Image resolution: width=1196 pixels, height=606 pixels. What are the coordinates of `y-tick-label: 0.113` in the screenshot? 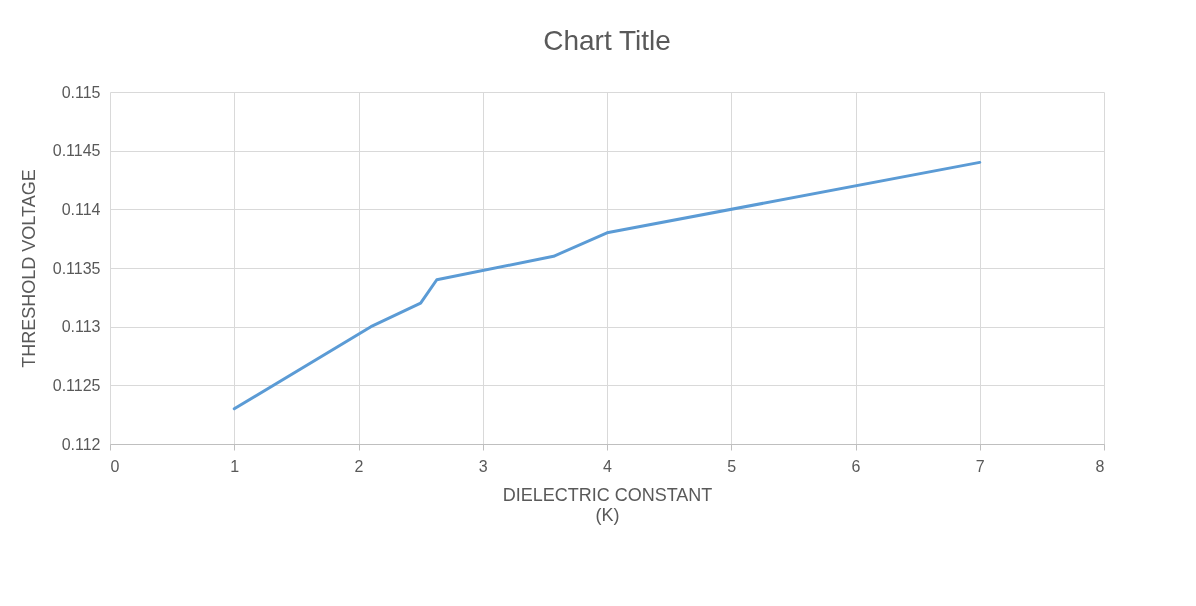 It's located at (81, 327).